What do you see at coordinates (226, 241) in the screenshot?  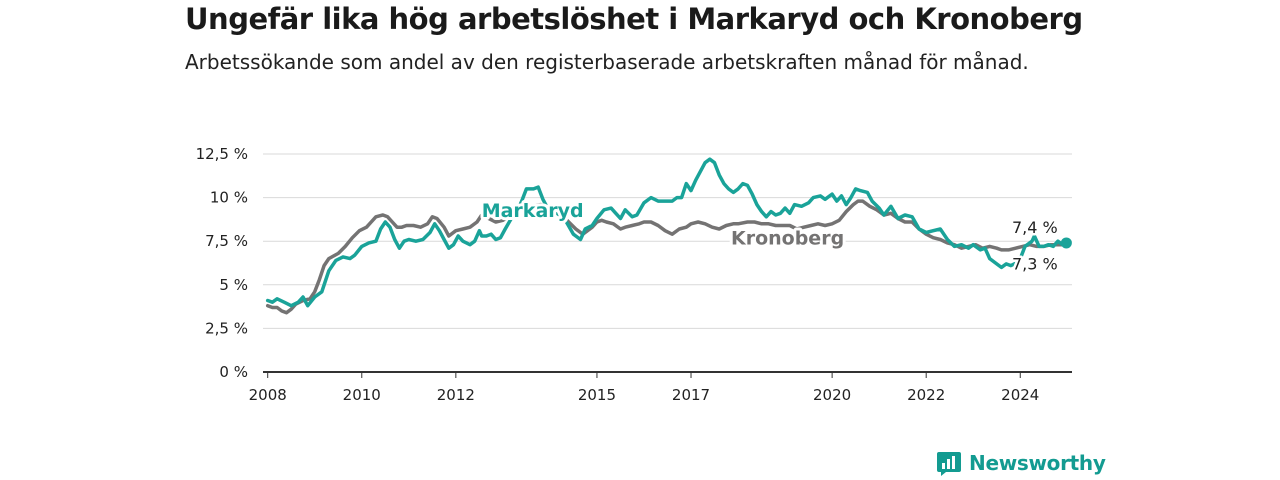 I see `y-tick-label: 7,5 %` at bounding box center [226, 241].